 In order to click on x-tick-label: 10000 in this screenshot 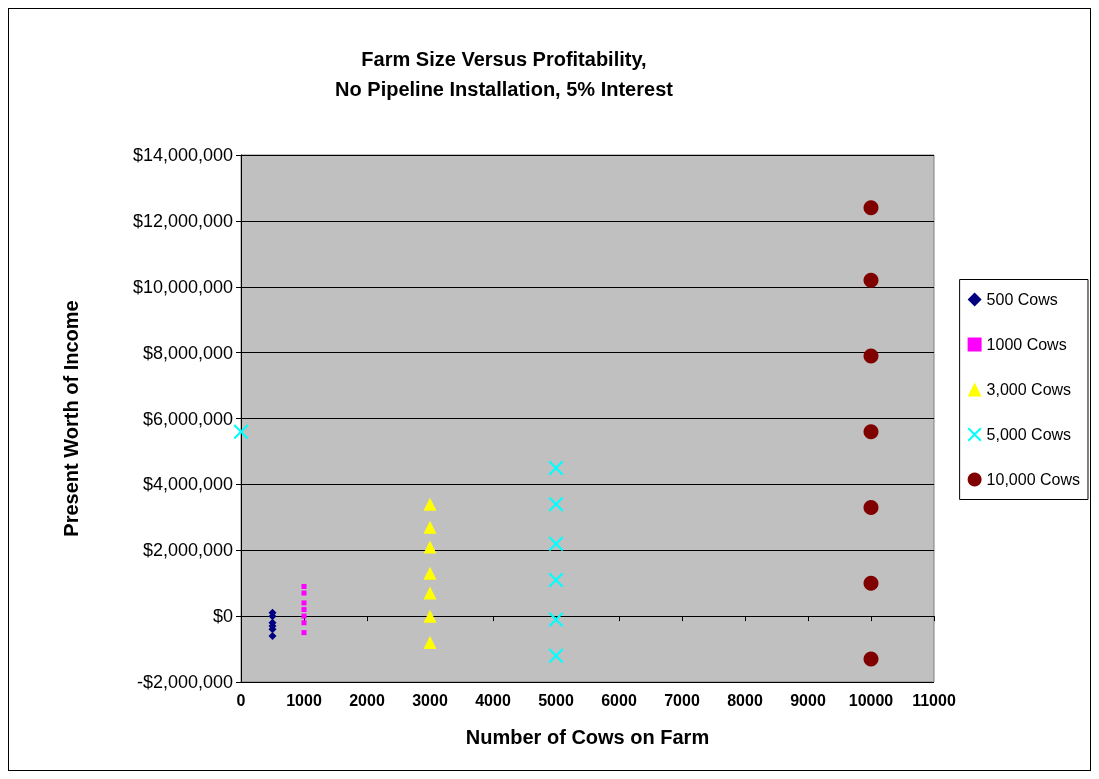, I will do `click(871, 700)`.